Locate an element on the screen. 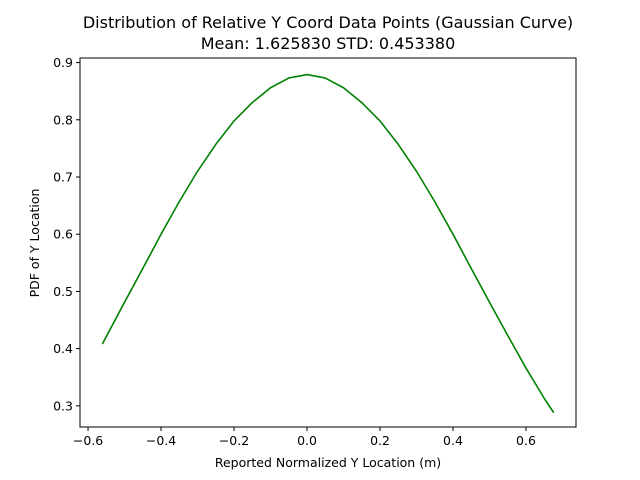 This screenshot has height=480, width=640. x-tick-label: 0.4 is located at coordinates (453, 440).